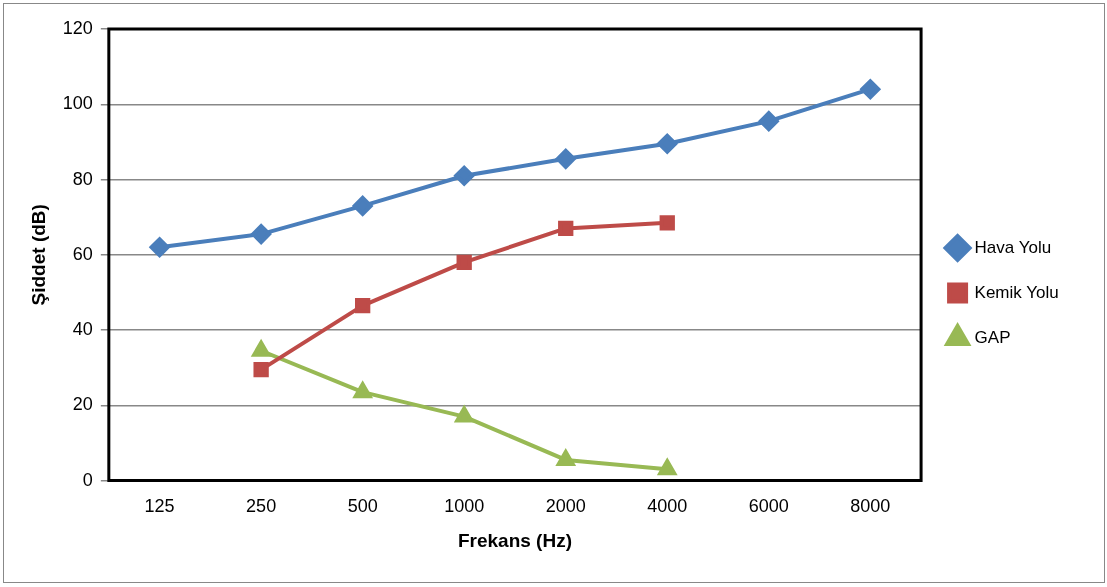 This screenshot has height=587, width=1107. What do you see at coordinates (87, 479) in the screenshot?
I see `y-tick-label: 0` at bounding box center [87, 479].